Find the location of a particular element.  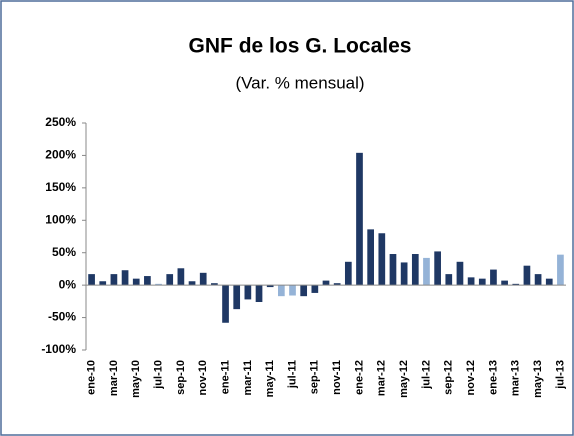

x-tick-label: nov-10 is located at coordinates (203, 377).